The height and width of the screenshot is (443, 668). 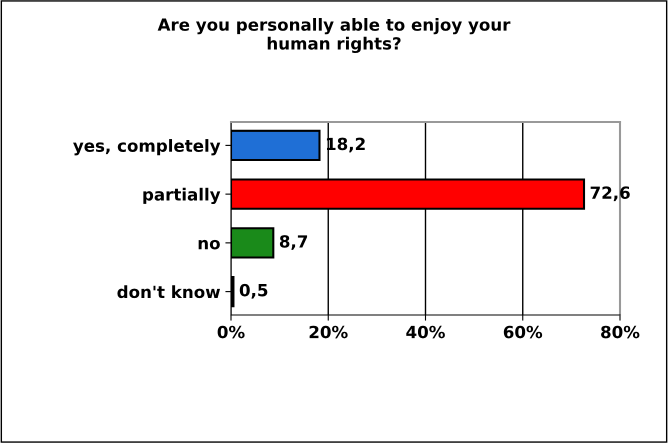 I want to click on x-tick-label: 80%, so click(x=620, y=332).